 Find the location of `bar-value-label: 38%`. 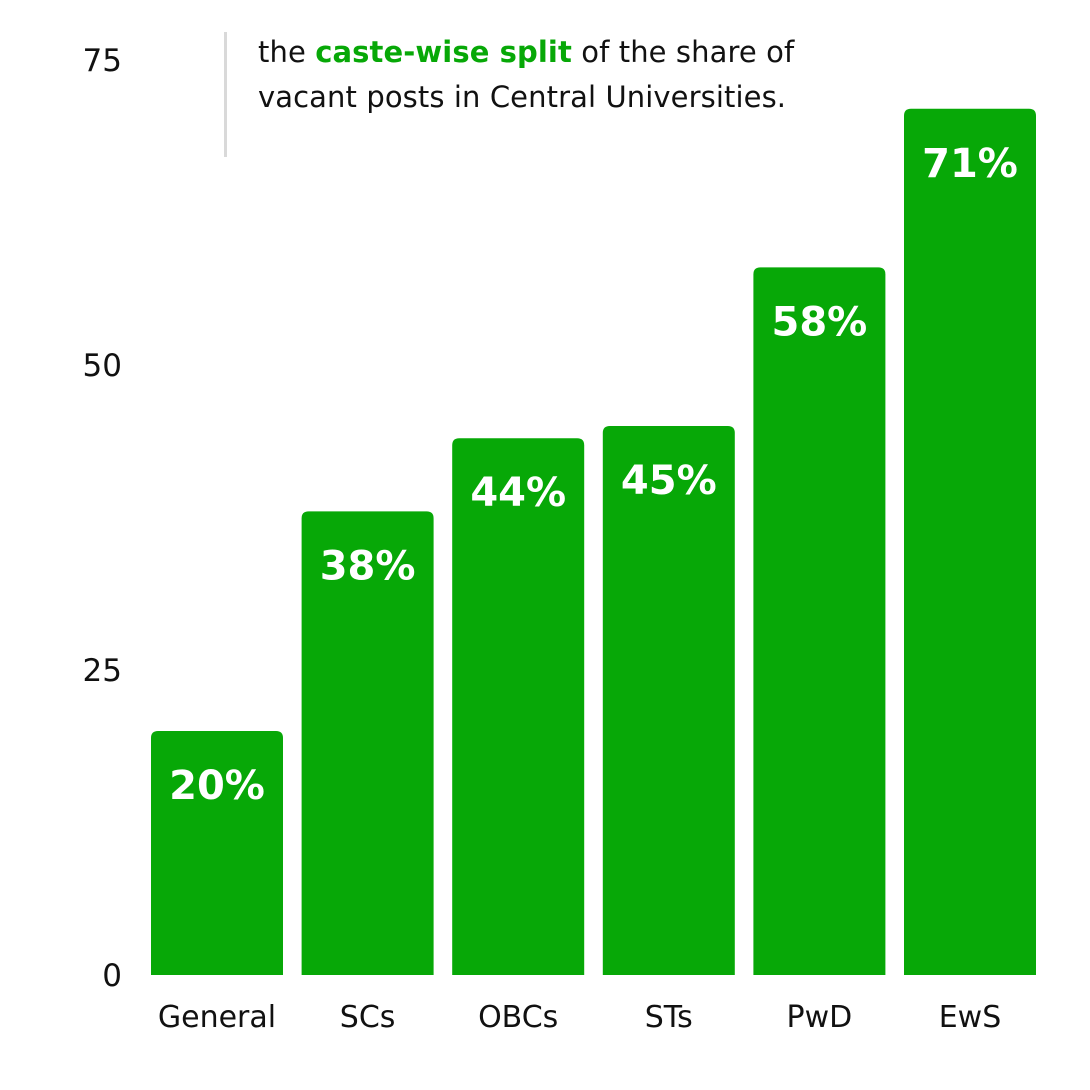

bar-value-label: 38% is located at coordinates (368, 566).